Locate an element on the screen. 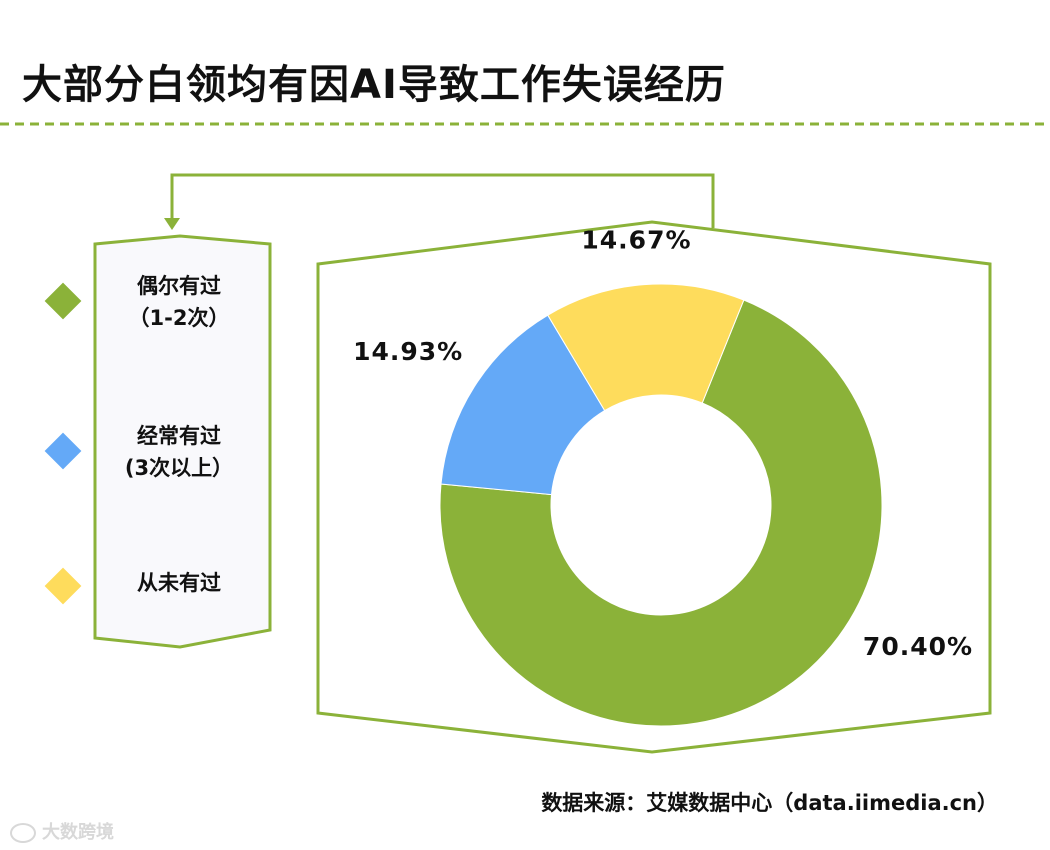 The image size is (1050, 850). legend-item-frequent: 经常有过 (3次以上） is located at coordinates (135, 450).